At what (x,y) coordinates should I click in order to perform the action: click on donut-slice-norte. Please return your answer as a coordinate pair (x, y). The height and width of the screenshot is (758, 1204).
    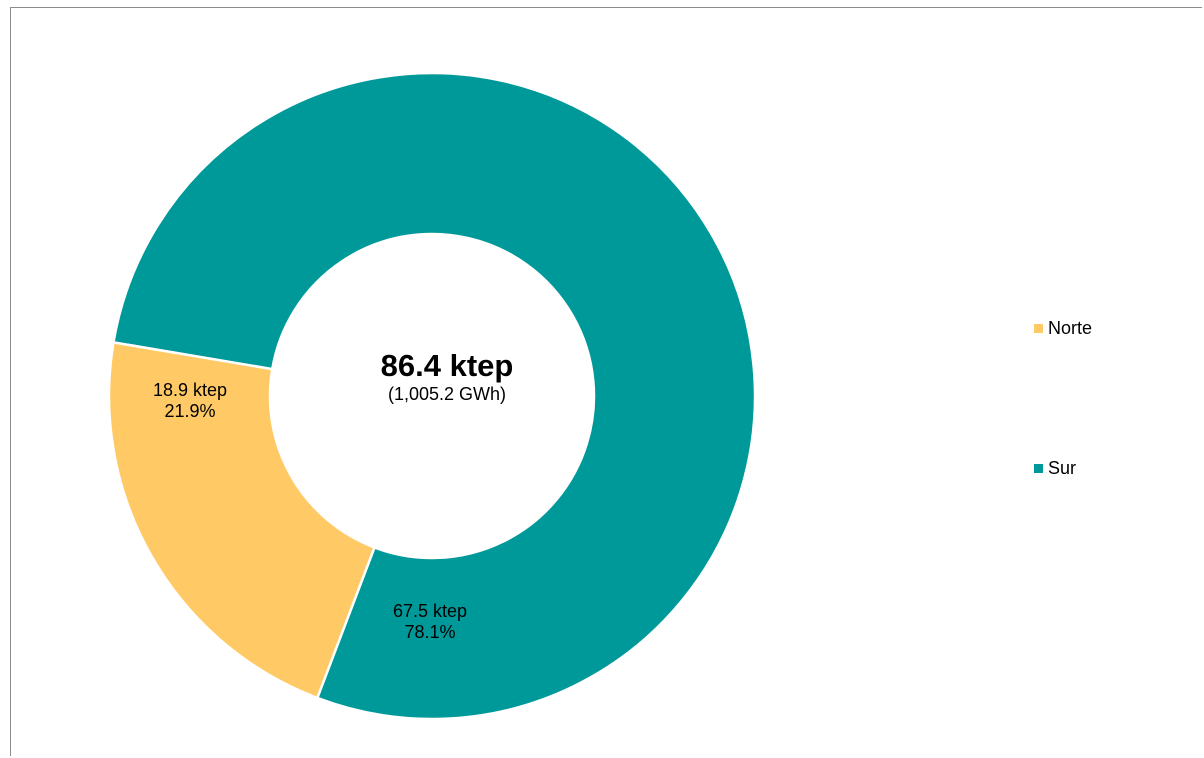
    Looking at the image, I should click on (242, 520).